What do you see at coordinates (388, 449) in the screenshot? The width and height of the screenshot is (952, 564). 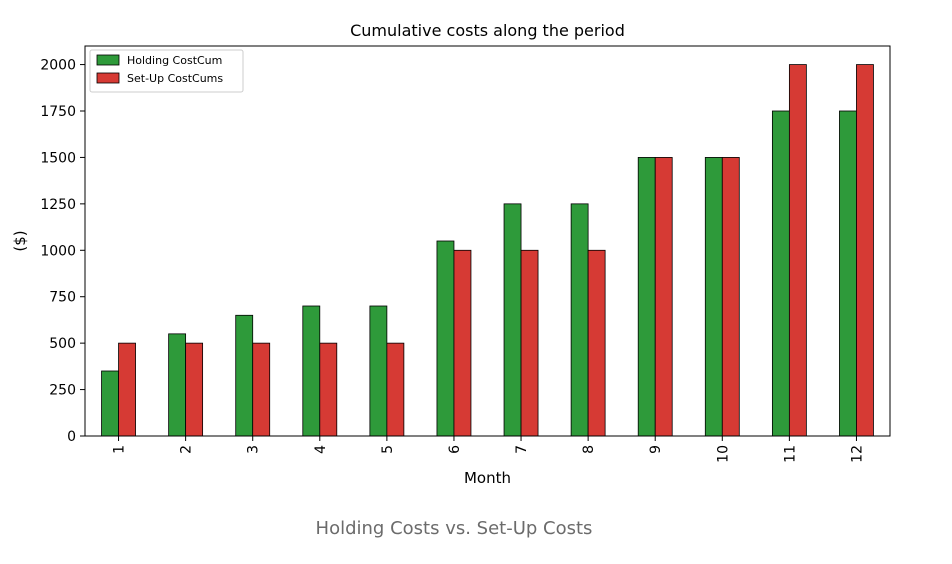 I see `x-tick-label: 5` at bounding box center [388, 449].